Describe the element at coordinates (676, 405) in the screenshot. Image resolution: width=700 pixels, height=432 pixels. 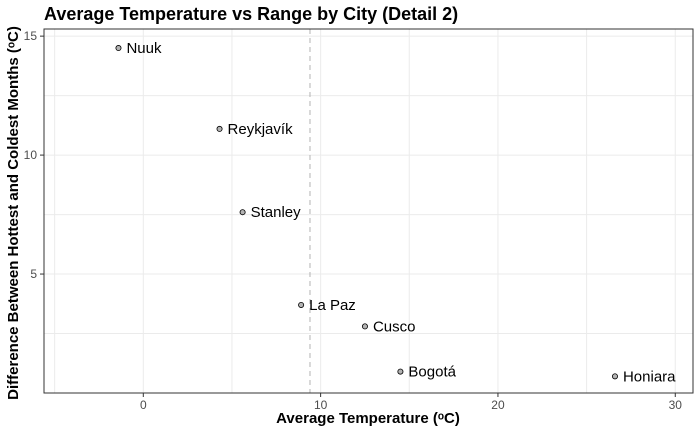
I see `x-tick-label: 30` at that location.